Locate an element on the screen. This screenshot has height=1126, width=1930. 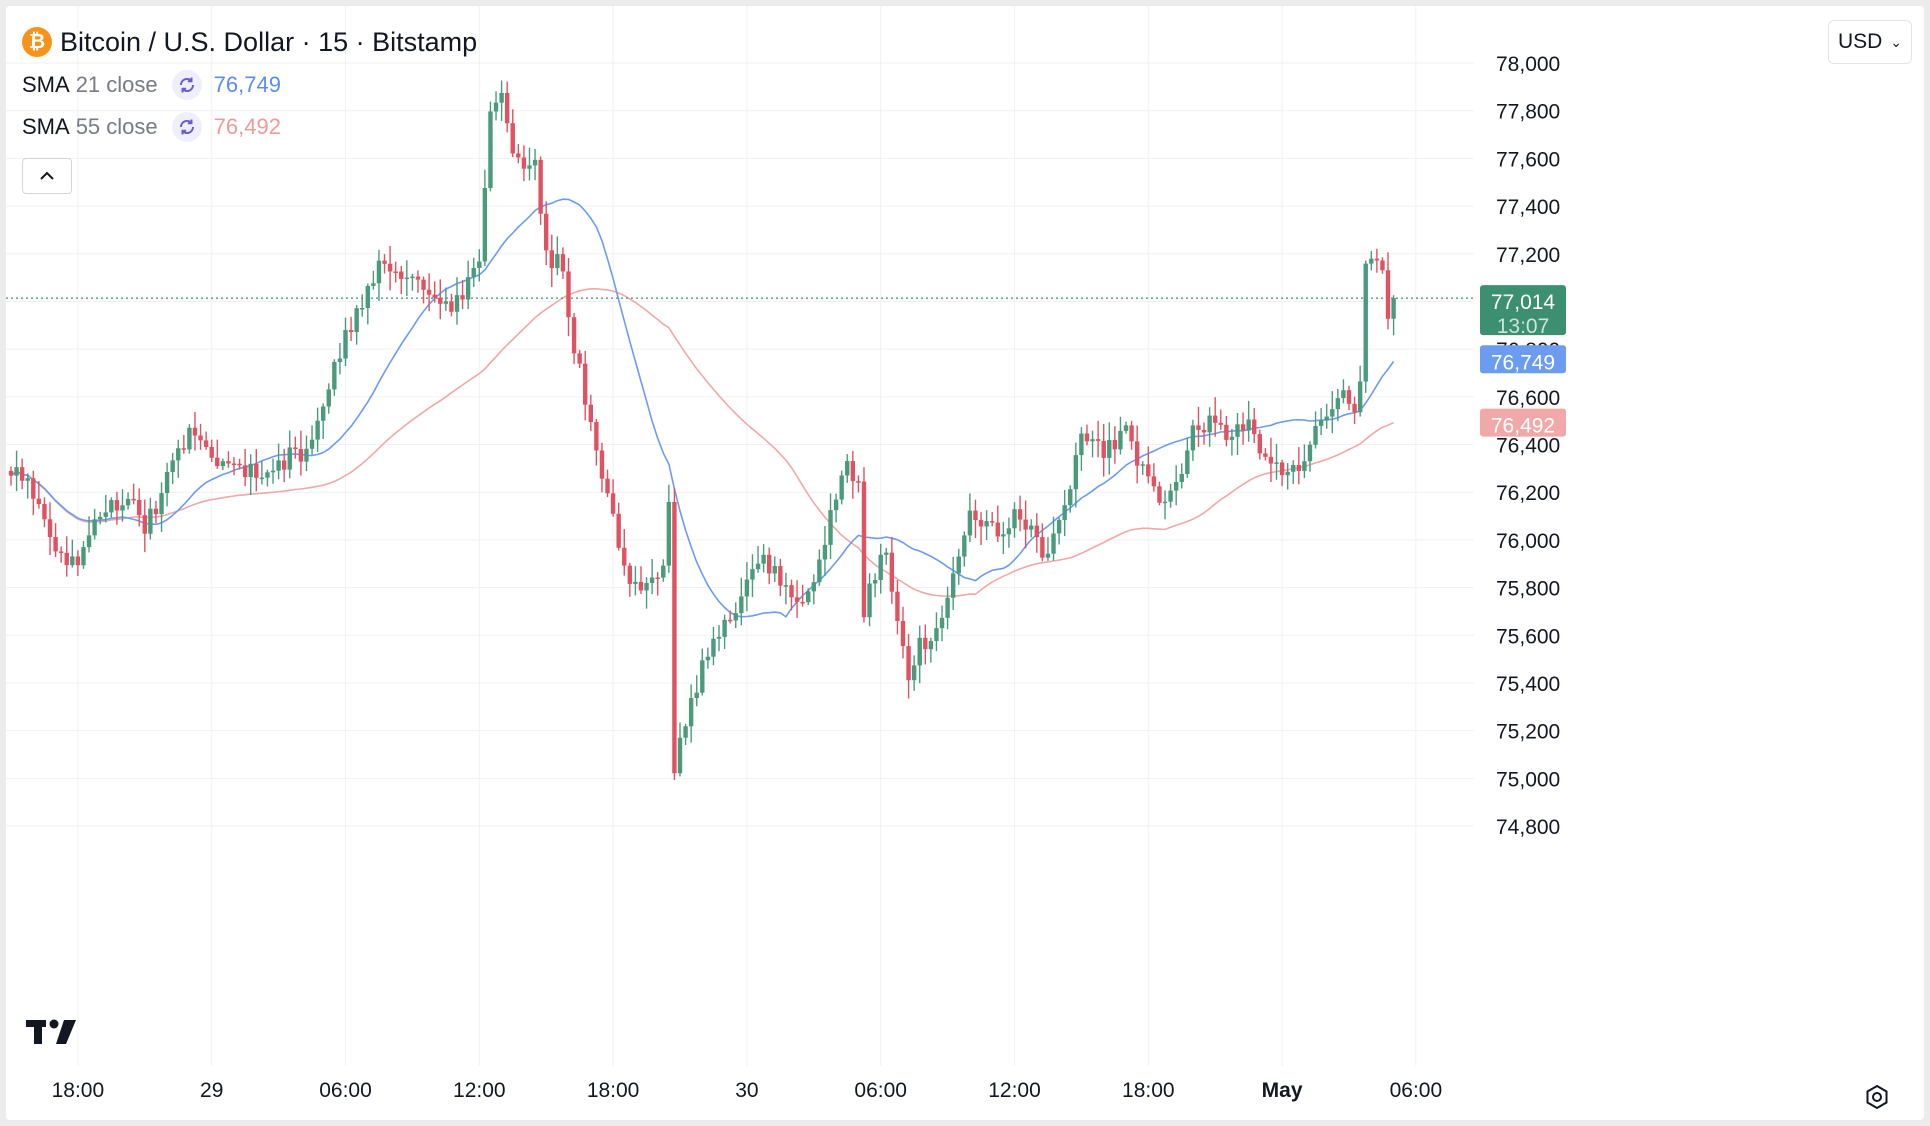
indicator-name: SMA is located at coordinates (46, 126).